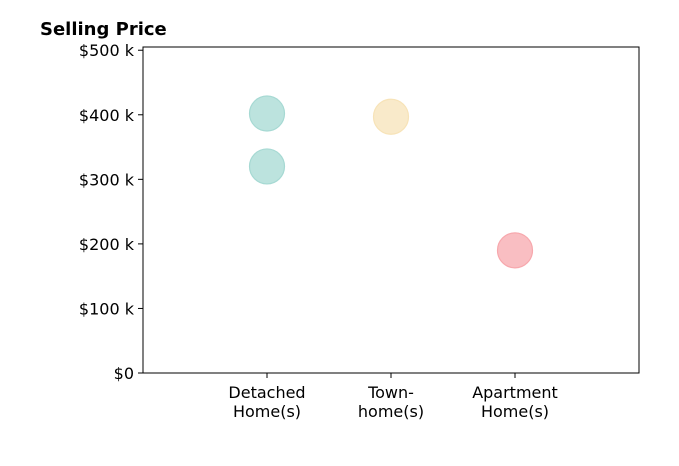  What do you see at coordinates (391, 402) in the screenshot?
I see `x-tick-label-1: Town-home(s)` at bounding box center [391, 402].